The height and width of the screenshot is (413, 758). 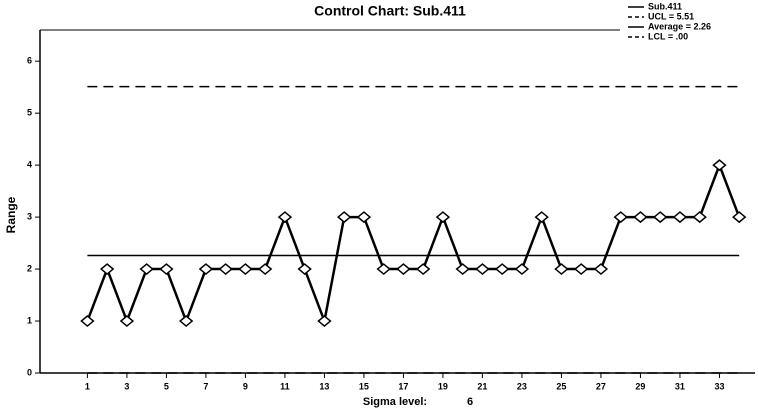 What do you see at coordinates (245, 386) in the screenshot?
I see `x-tick-label: 9` at bounding box center [245, 386].